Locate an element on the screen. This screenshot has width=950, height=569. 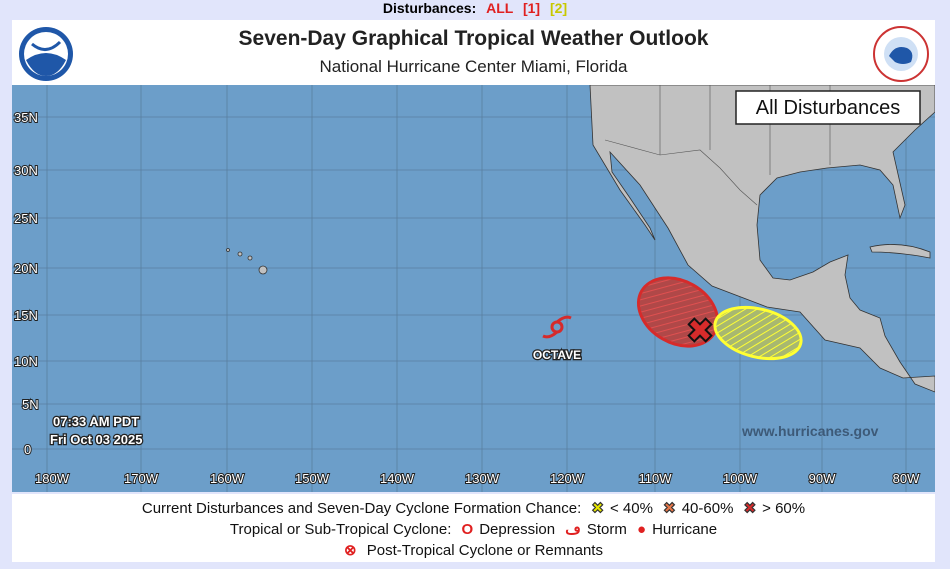
lon-label: 90W is located at coordinates (822, 478).